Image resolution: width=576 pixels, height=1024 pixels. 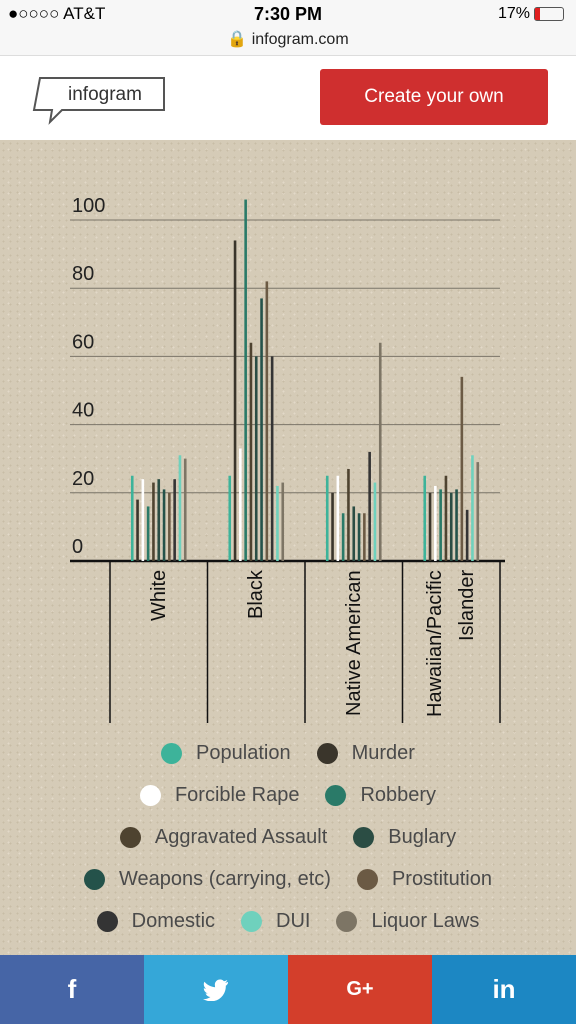 I want to click on legend-item: Buglary, so click(x=404, y=837).